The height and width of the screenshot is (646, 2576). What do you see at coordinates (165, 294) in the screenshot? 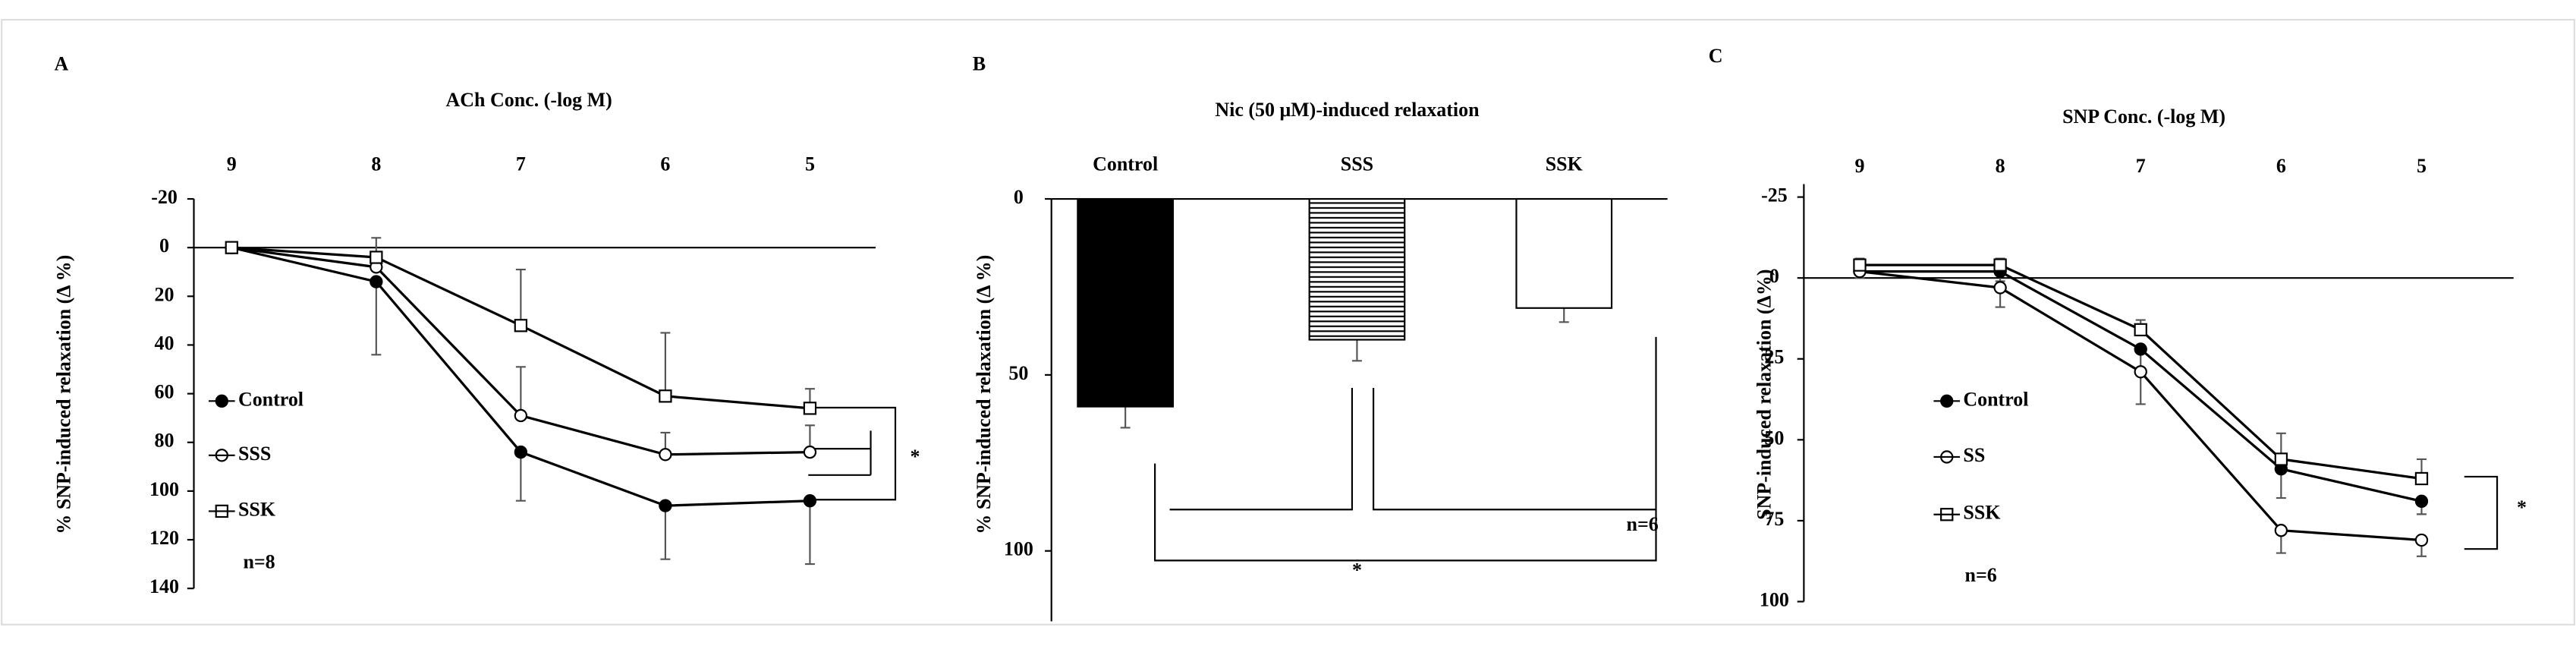
I see `y-tick-label: 20` at bounding box center [165, 294].